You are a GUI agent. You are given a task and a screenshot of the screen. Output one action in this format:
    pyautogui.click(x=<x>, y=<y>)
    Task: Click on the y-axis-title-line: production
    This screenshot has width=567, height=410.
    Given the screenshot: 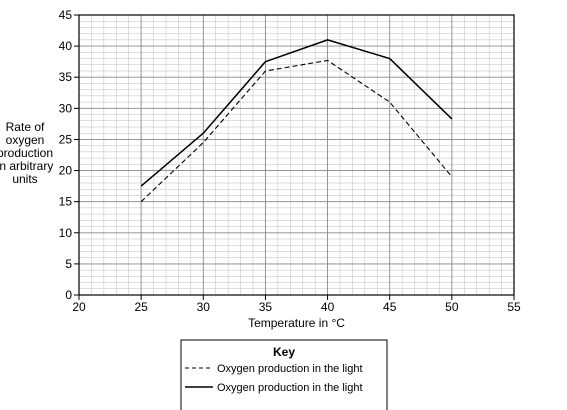 What is the action you would take?
    pyautogui.click(x=26, y=153)
    